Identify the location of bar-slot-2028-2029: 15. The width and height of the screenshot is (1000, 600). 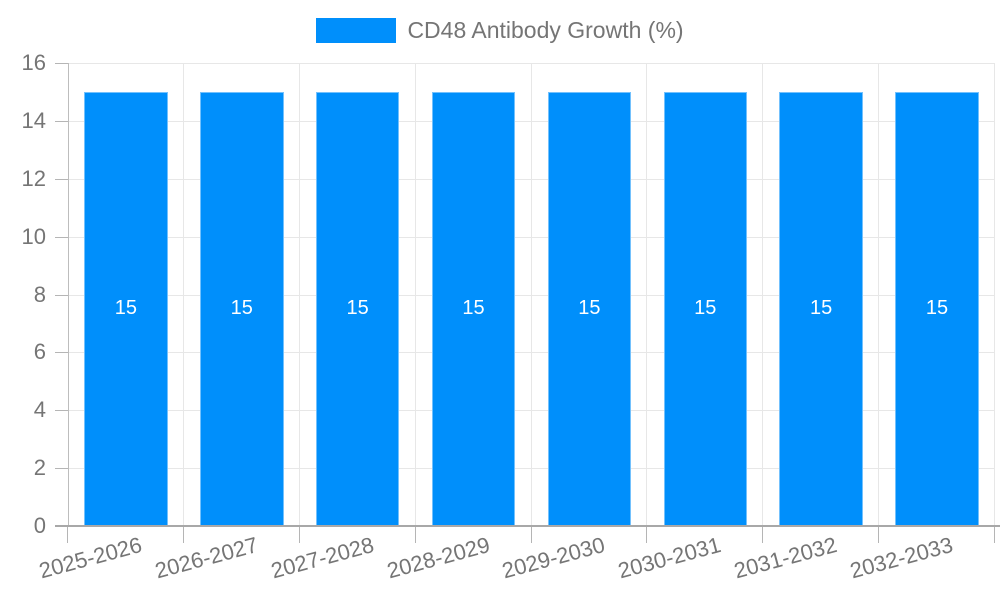
(474, 294).